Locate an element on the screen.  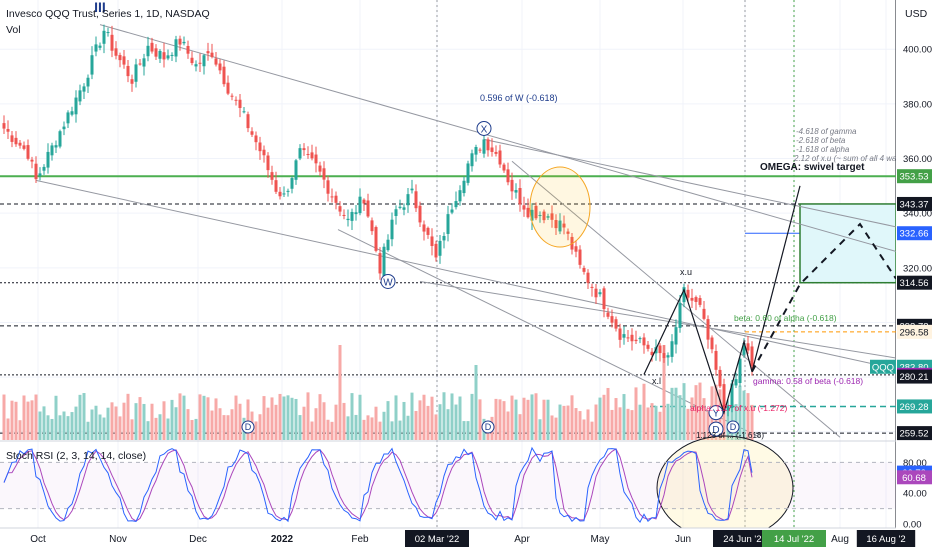
pattern-legs is located at coordinates (698, 351).